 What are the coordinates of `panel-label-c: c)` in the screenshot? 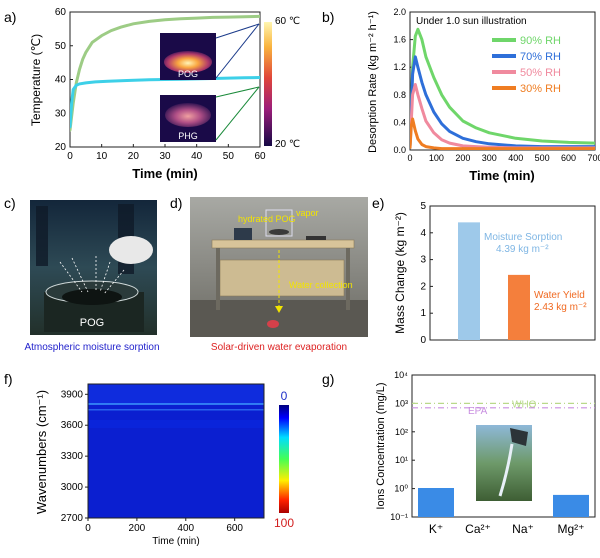 It's located at (10, 203).